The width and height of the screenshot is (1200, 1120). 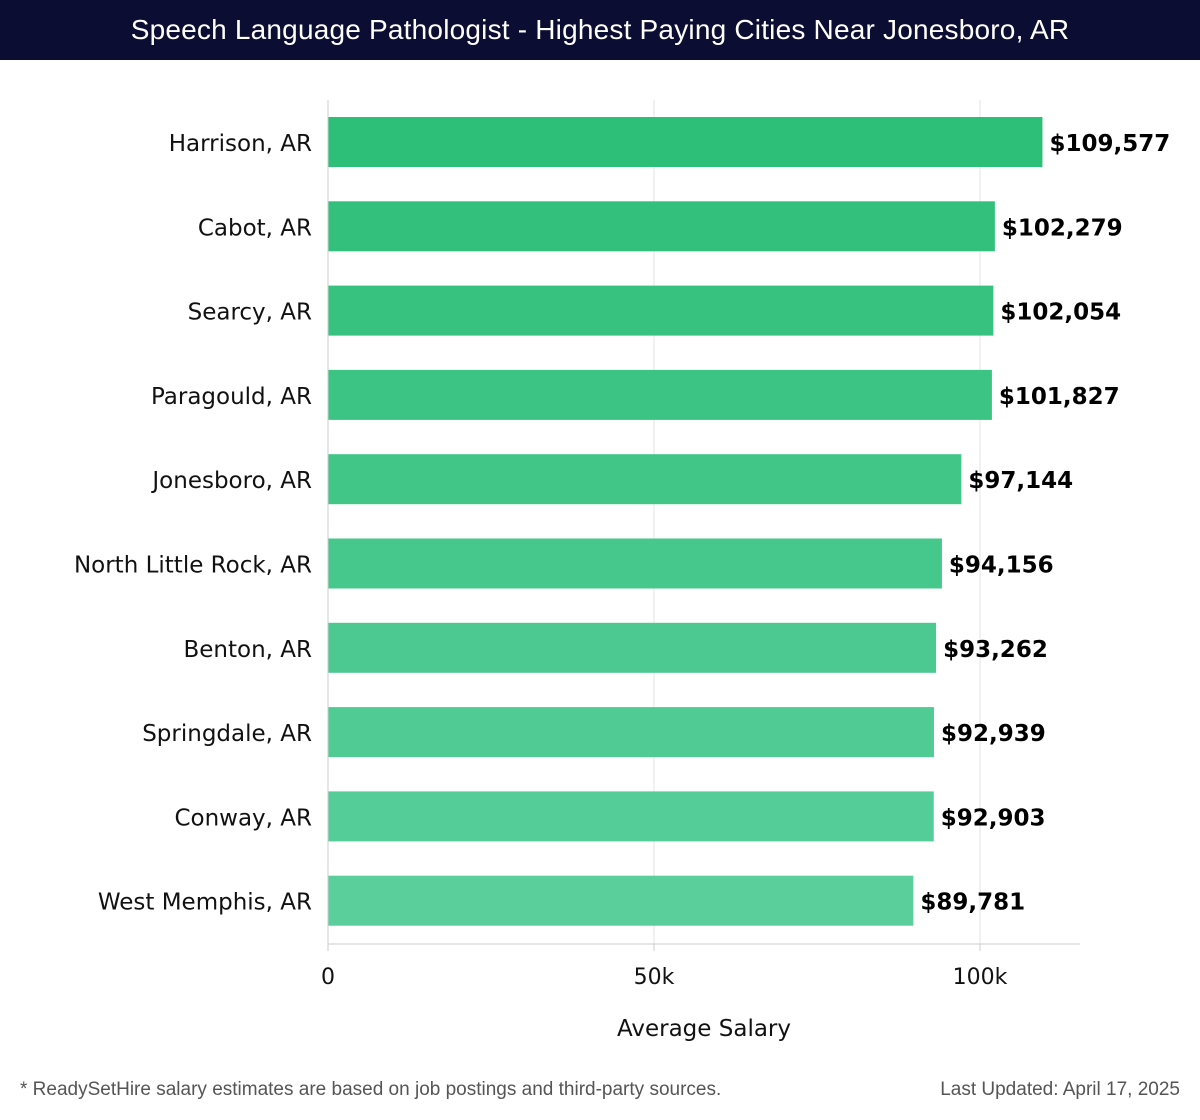 I want to click on value-label: $97,144, so click(x=1020, y=481).